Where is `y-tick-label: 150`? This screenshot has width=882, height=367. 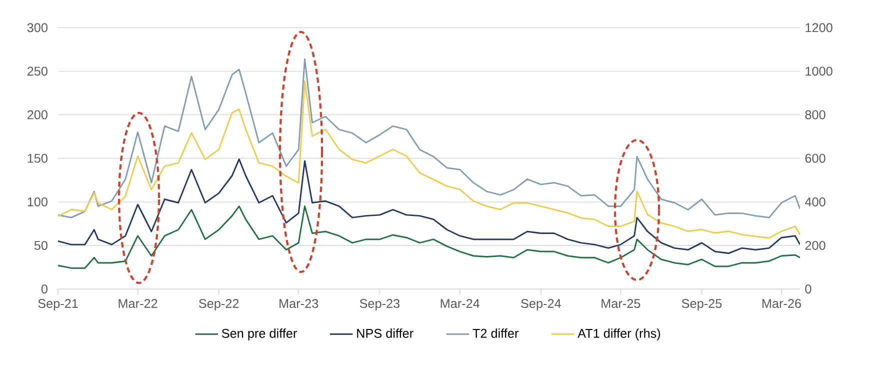
y-tick-label: 150 is located at coordinates (38, 158).